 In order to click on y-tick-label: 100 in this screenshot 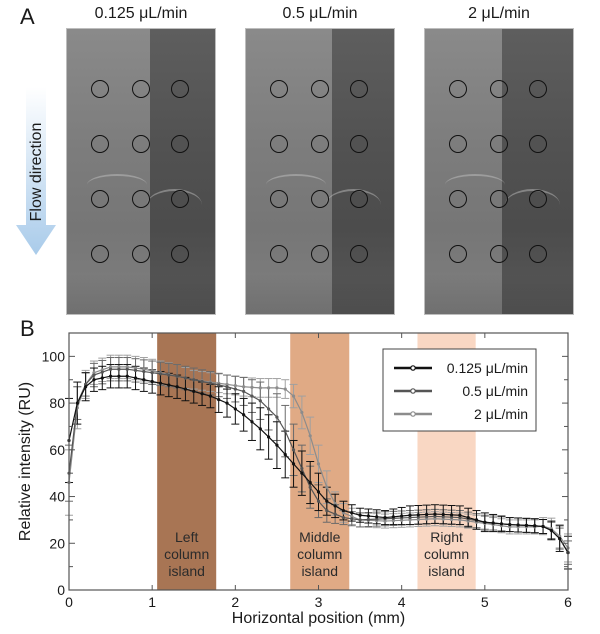, I will do `click(54, 356)`.